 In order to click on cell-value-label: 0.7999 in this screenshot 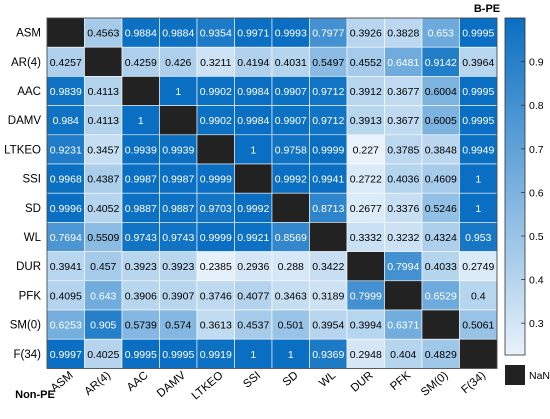, I will do `click(366, 296)`.